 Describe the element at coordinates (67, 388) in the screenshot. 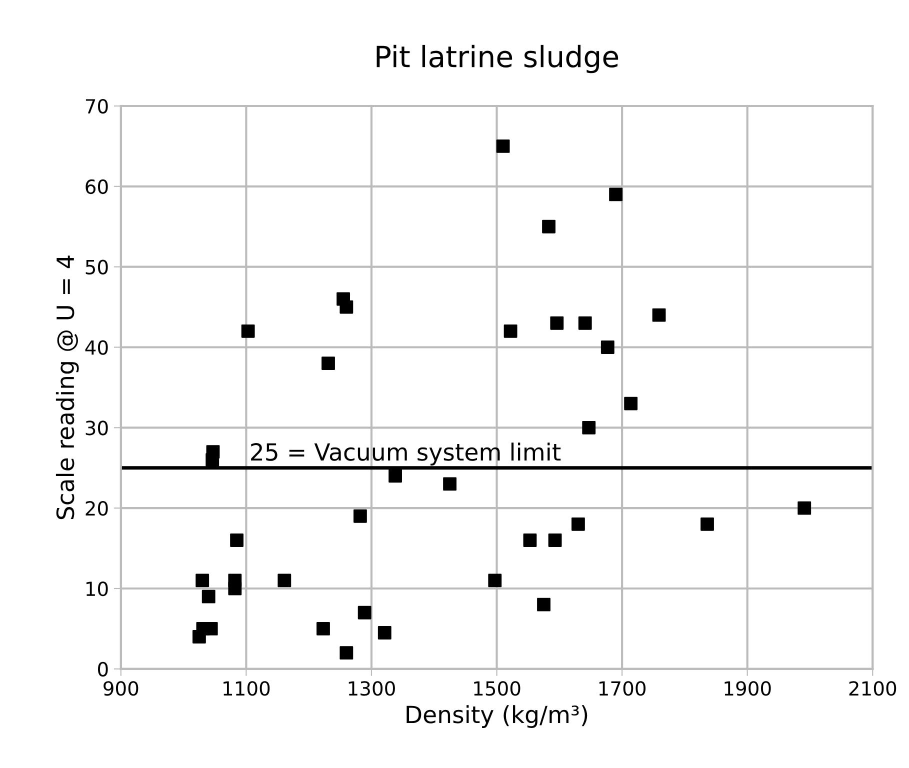

I see `y-axis-title: Scale reading @ U = 4` at that location.